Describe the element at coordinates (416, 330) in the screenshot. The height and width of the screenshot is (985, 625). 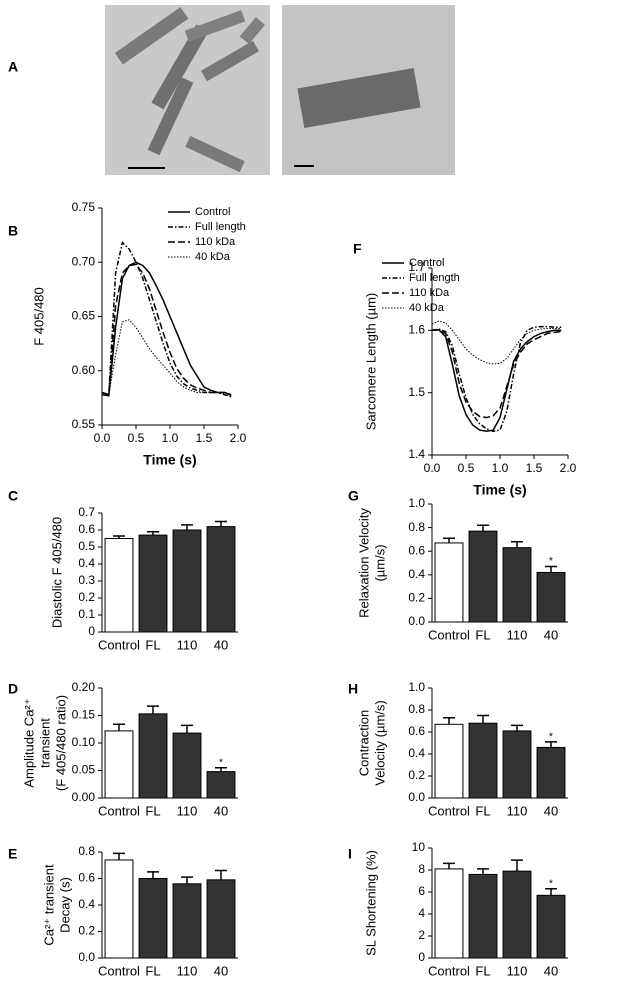
I see `y-tick-label: 1.6` at that location.